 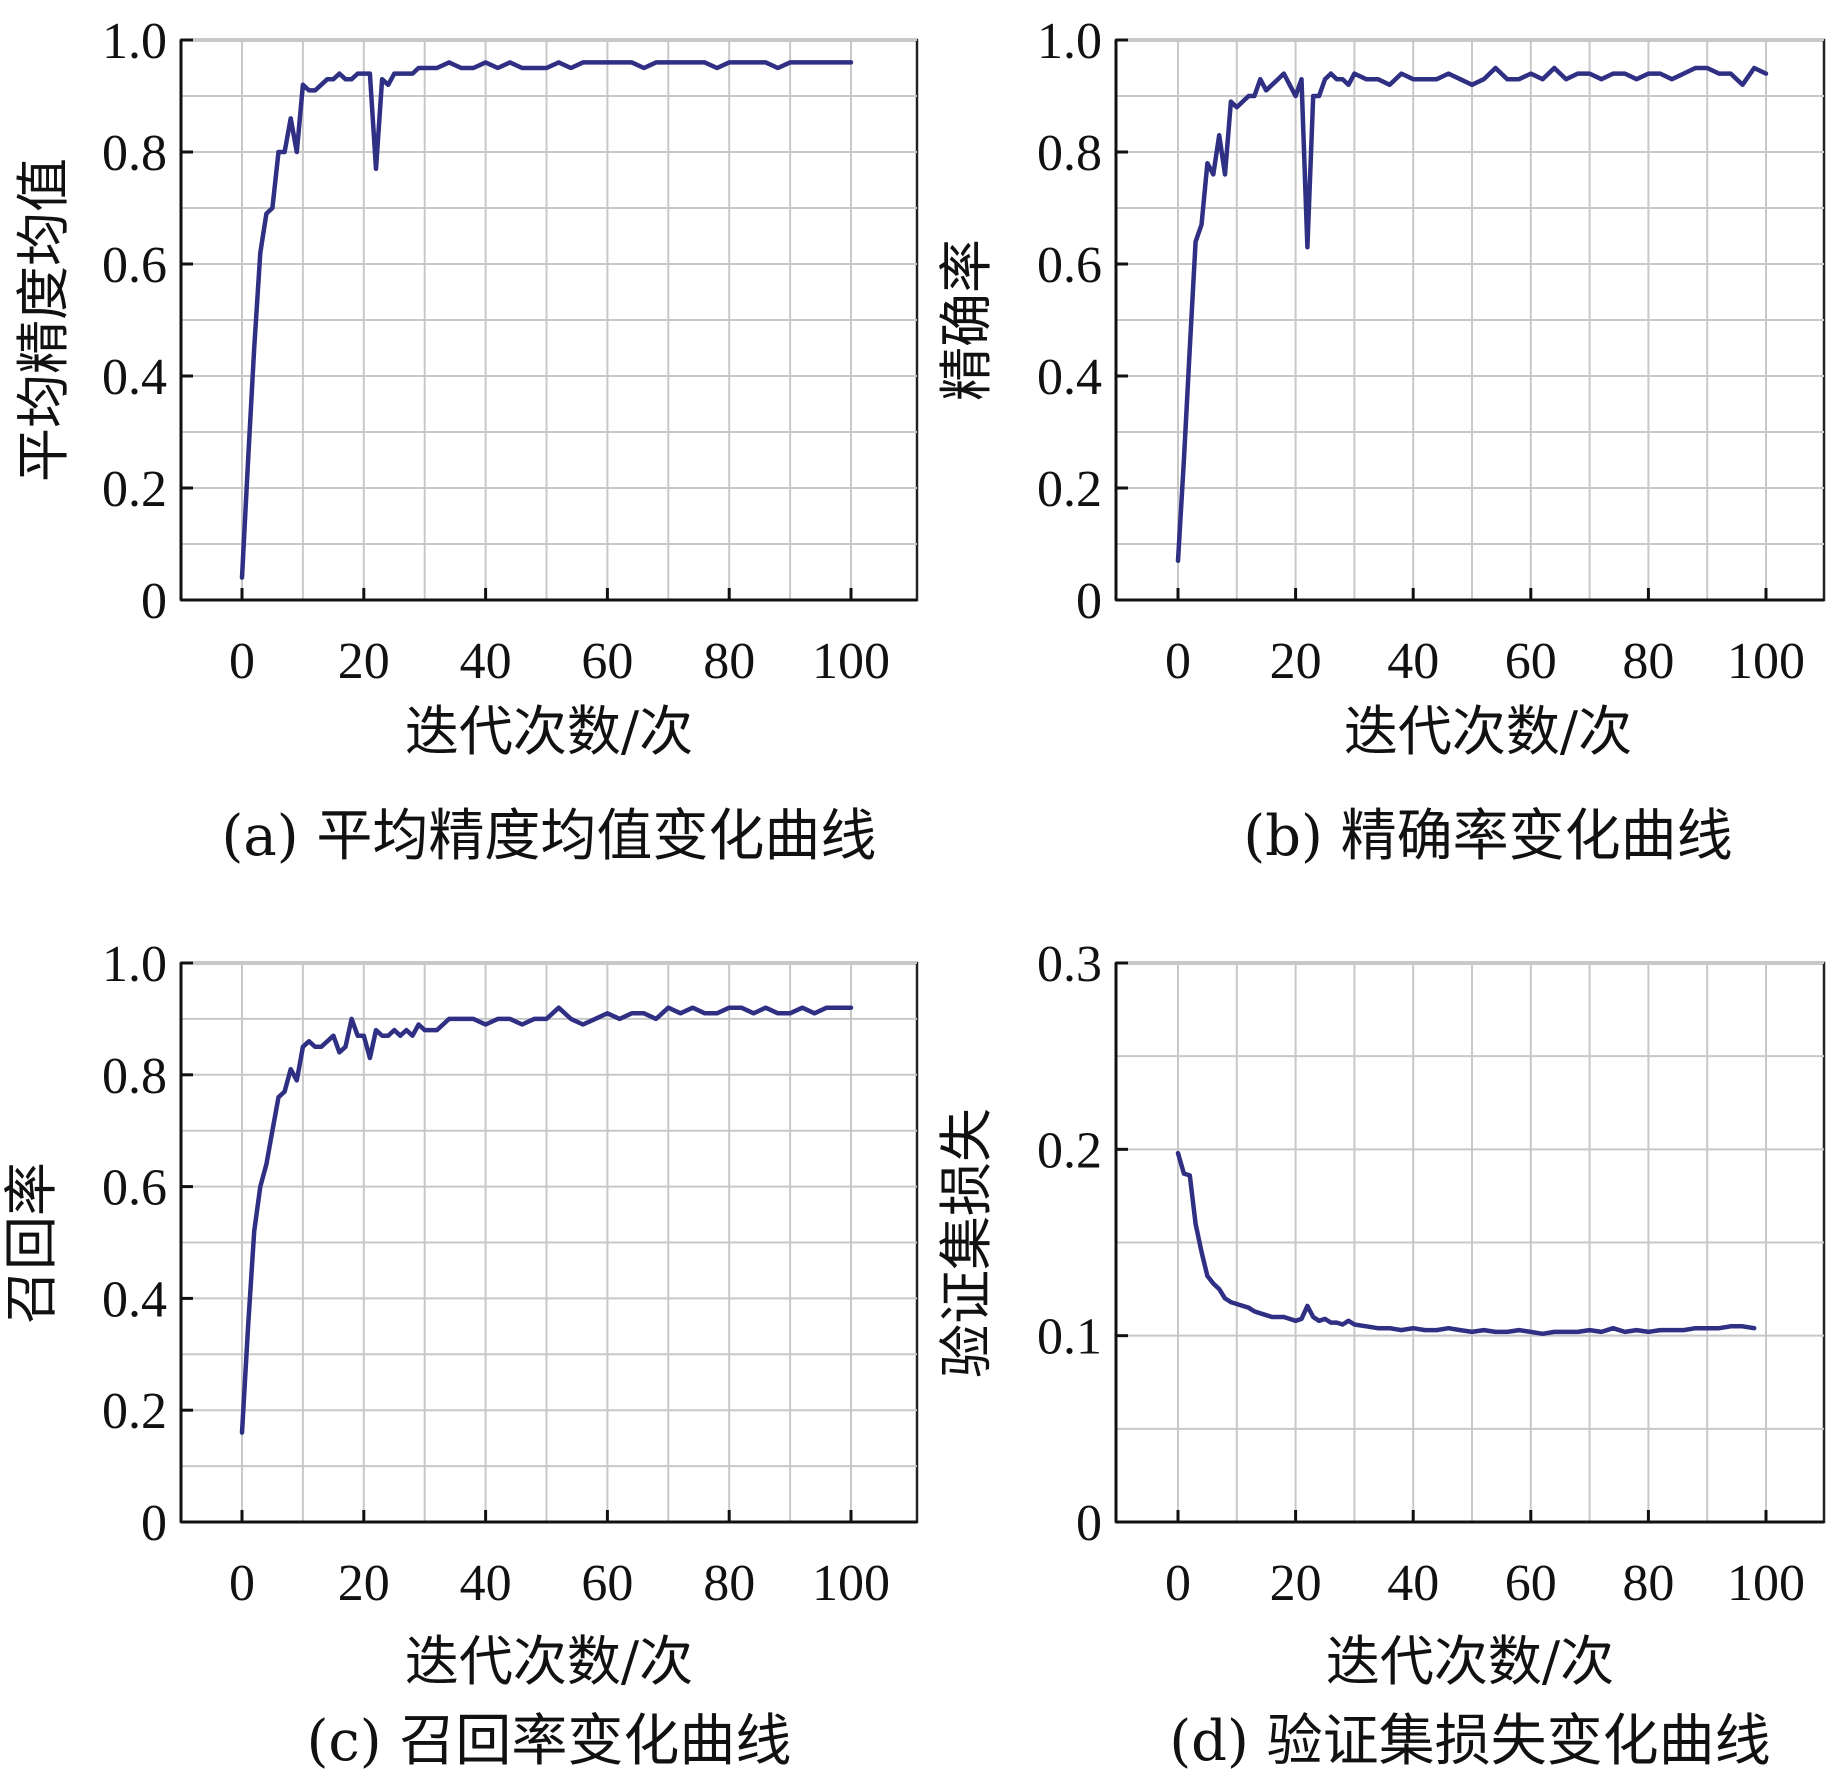 What do you see at coordinates (1069, 964) in the screenshot?
I see `y-tick-label: 0.3` at bounding box center [1069, 964].